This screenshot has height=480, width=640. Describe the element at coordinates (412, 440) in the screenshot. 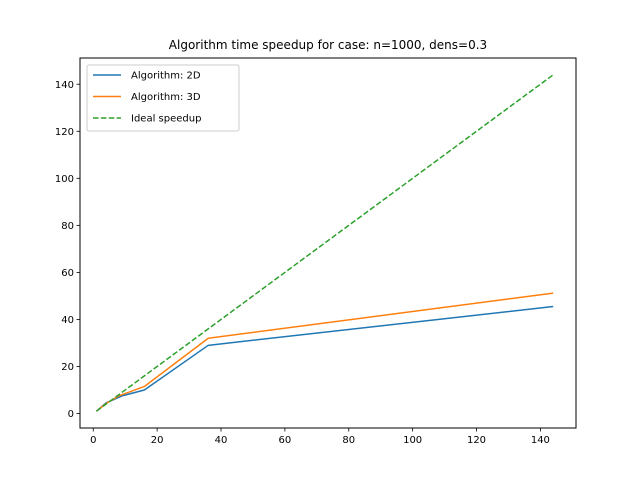

I see `x-tick-label: 100` at that location.